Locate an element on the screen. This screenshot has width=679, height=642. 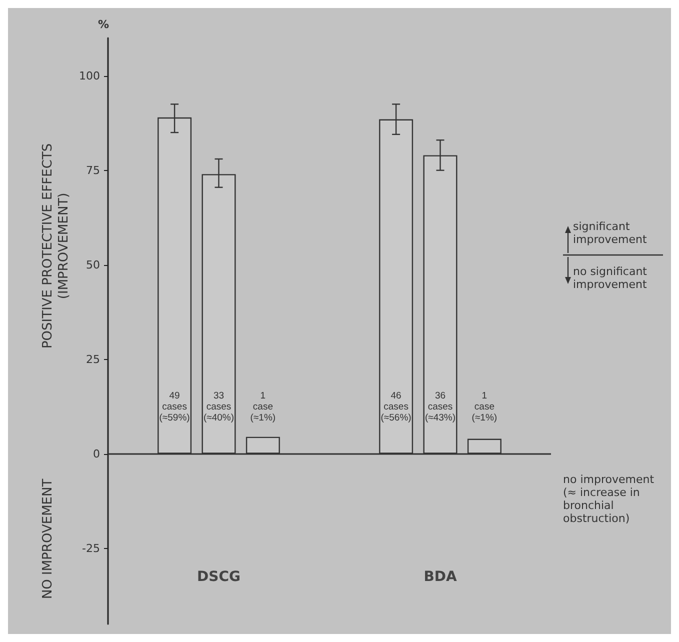
text: significant improvement is located at coordinates (610, 233).